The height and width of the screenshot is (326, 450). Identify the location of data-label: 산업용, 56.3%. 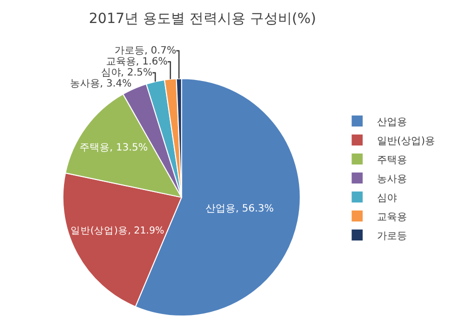
(240, 209).